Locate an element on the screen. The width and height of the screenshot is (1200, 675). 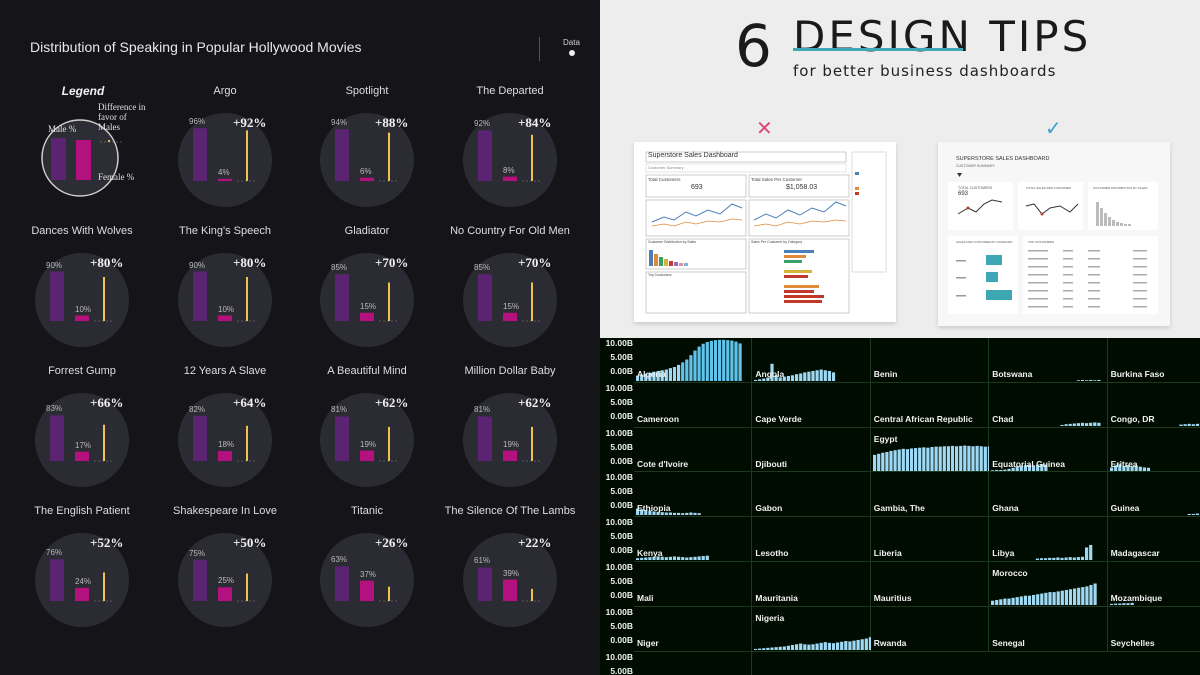
movie-circle is located at coordinates (367, 580).